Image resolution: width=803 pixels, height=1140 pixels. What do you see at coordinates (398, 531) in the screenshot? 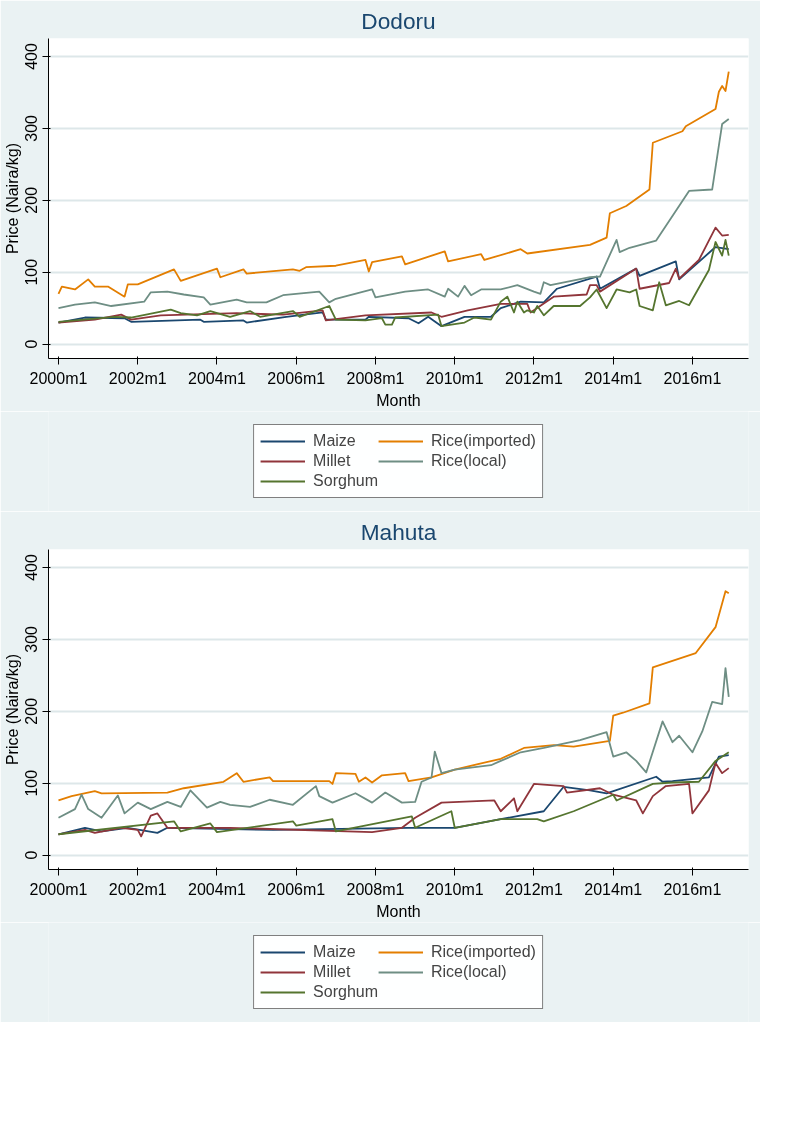
I see `chart-title: Mahuta` at bounding box center [398, 531].